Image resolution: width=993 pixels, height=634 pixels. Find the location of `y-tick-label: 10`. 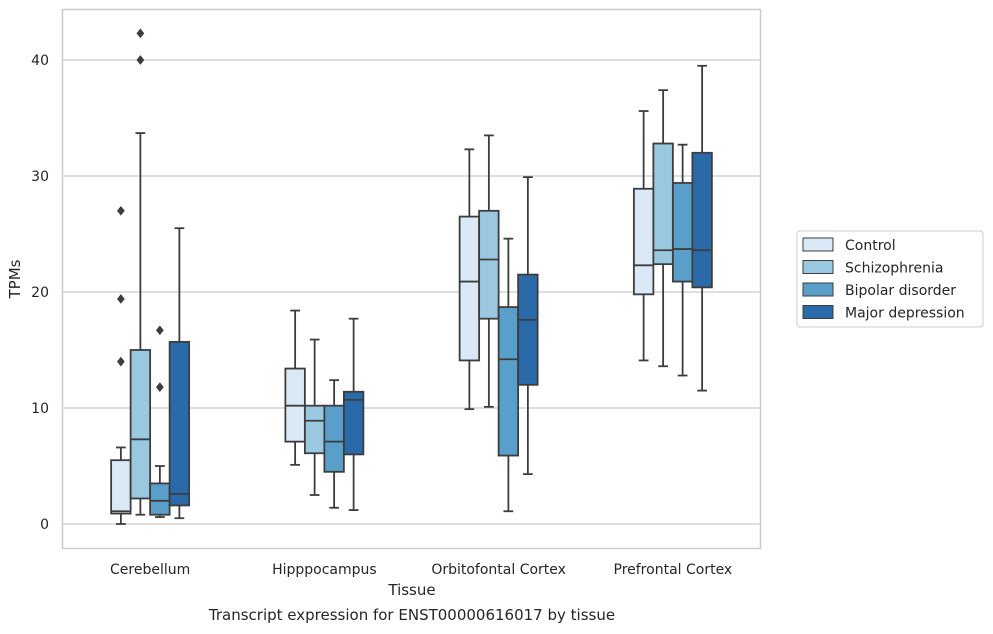

y-tick-label: 10 is located at coordinates (40, 409).